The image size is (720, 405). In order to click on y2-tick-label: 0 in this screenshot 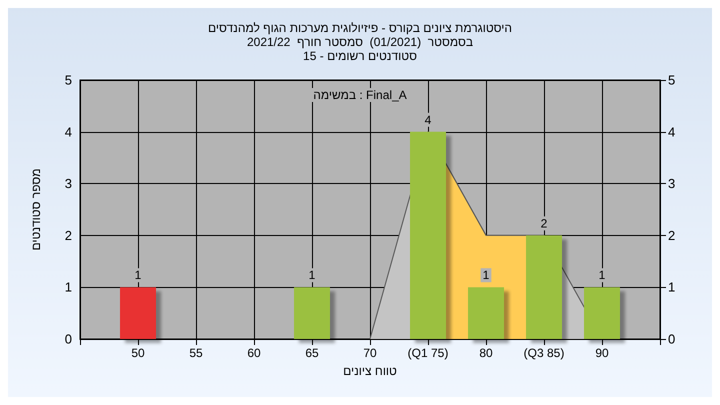, I will do `click(672, 339)`.